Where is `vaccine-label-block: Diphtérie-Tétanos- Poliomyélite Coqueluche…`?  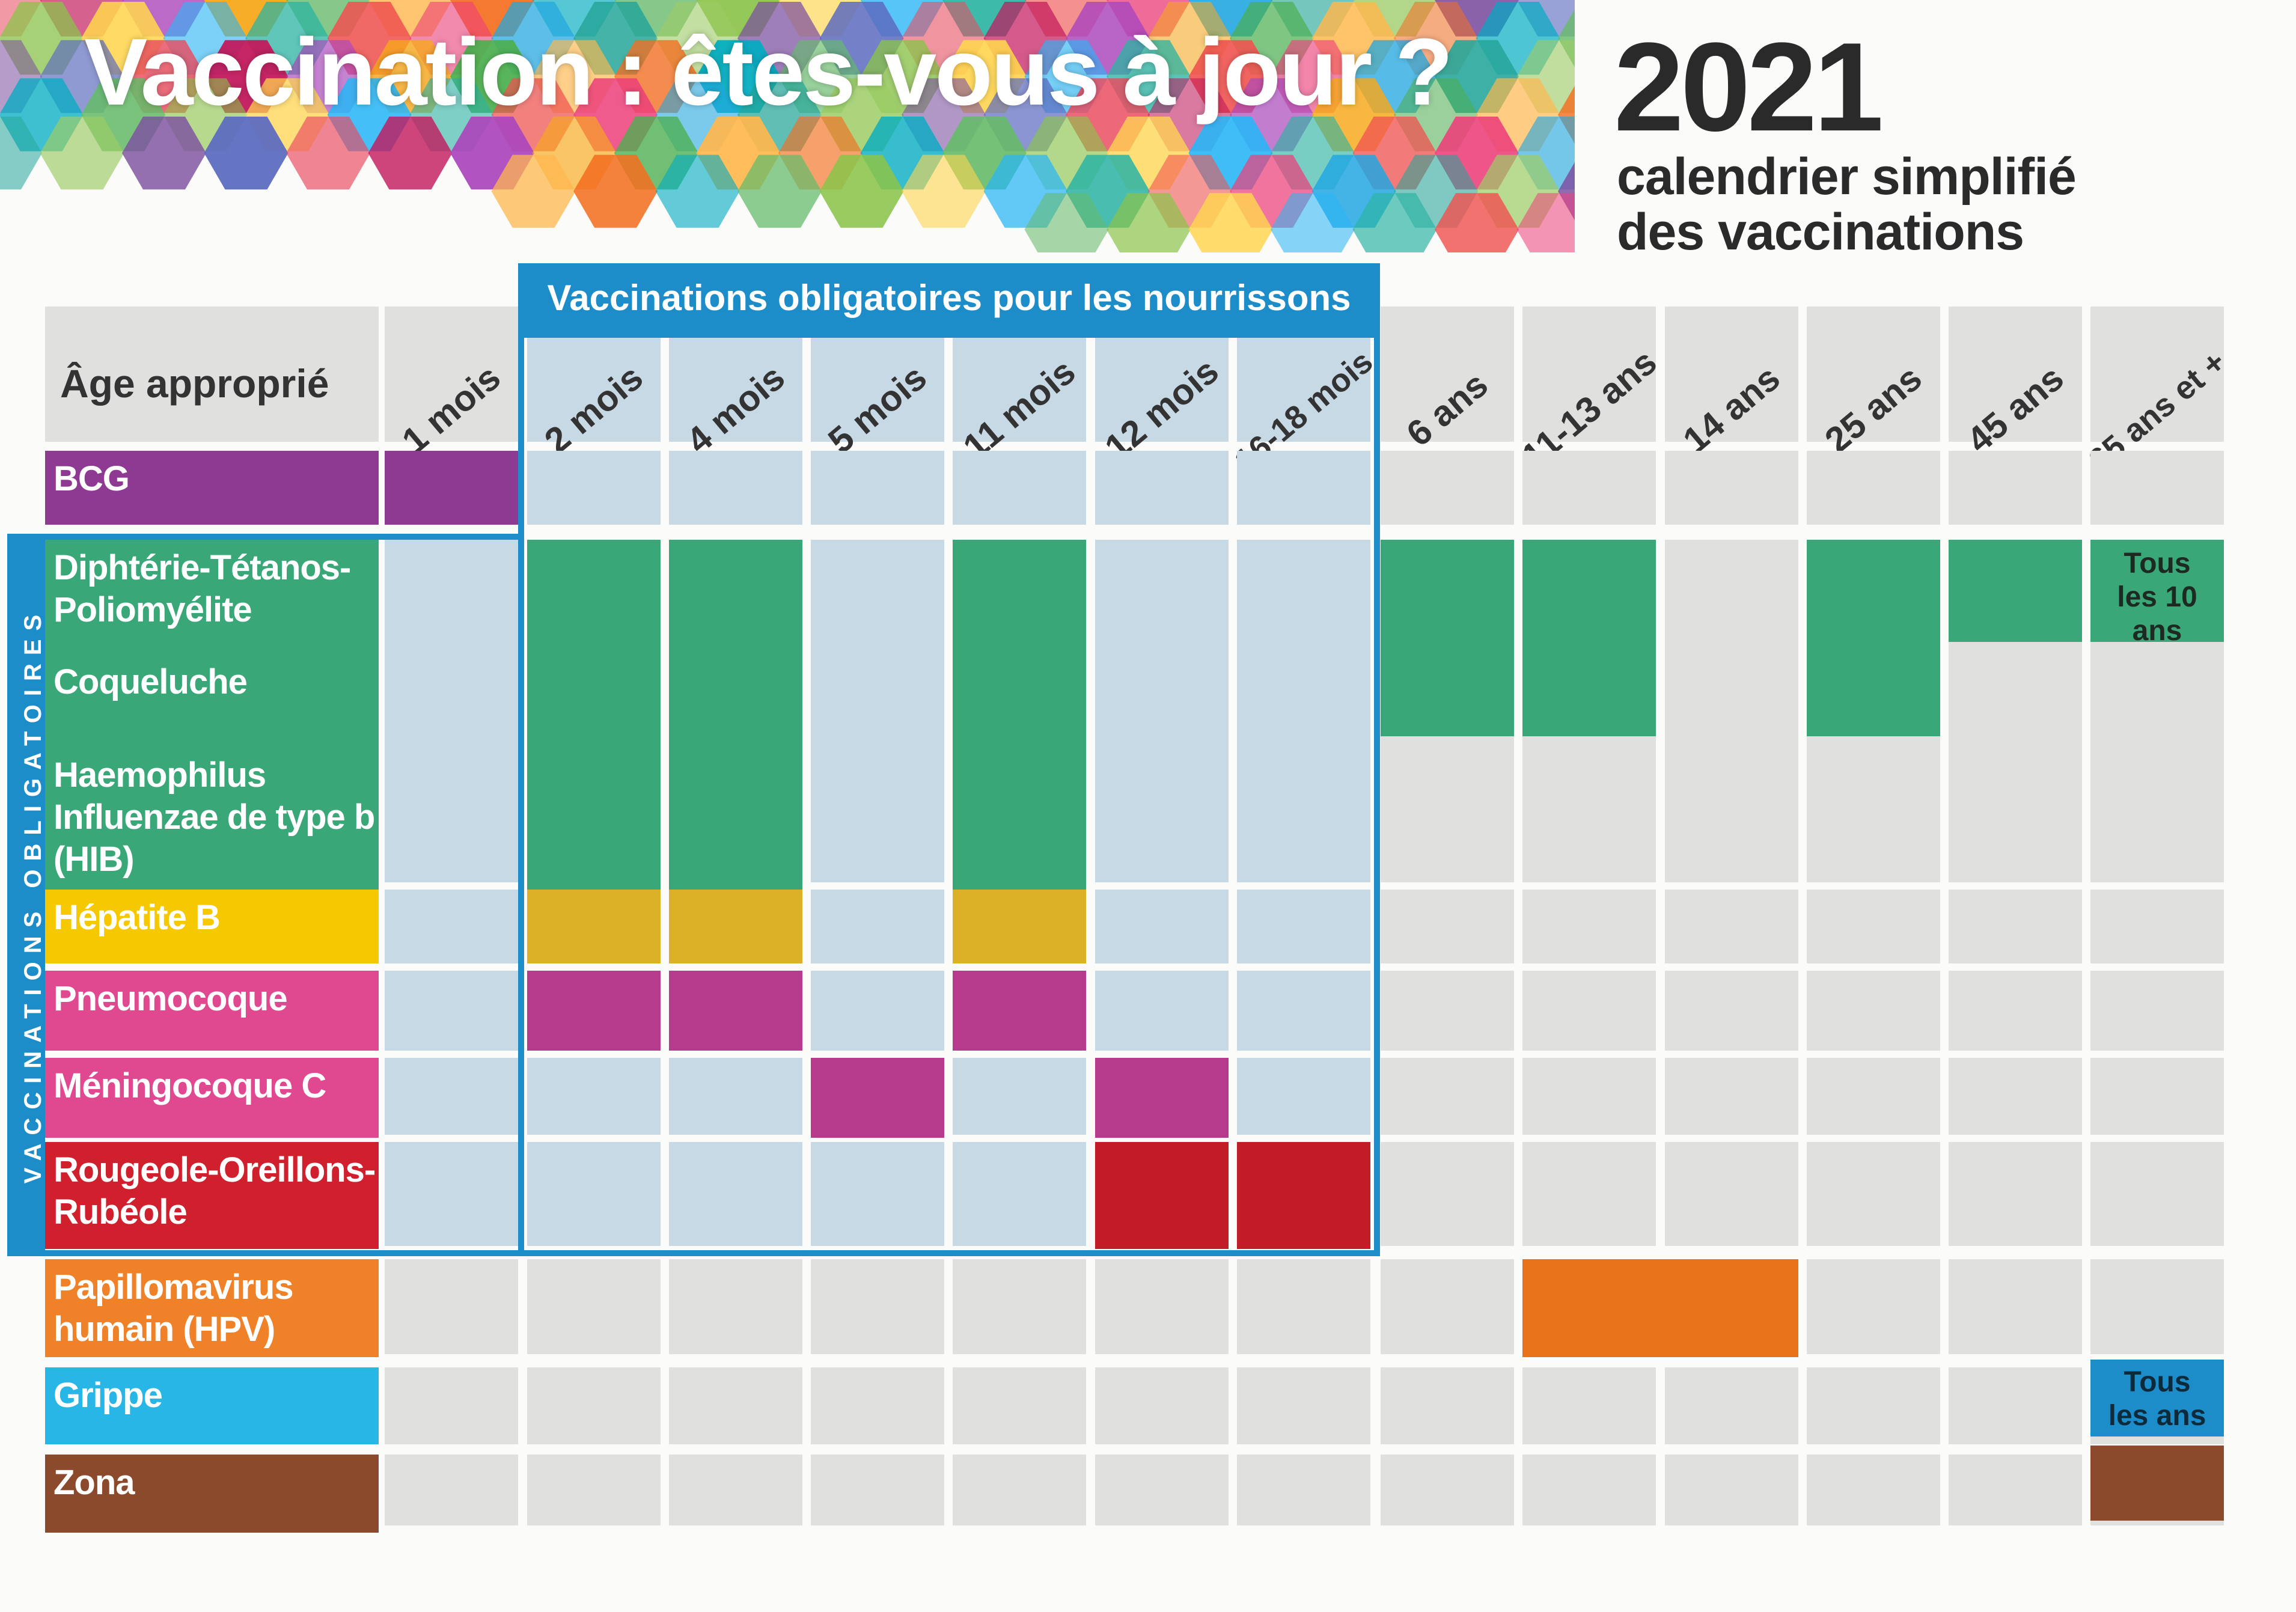
vaccine-label-block: Diphtérie-Tétanos- Poliomyélite Coqueluche… is located at coordinates (212, 715).